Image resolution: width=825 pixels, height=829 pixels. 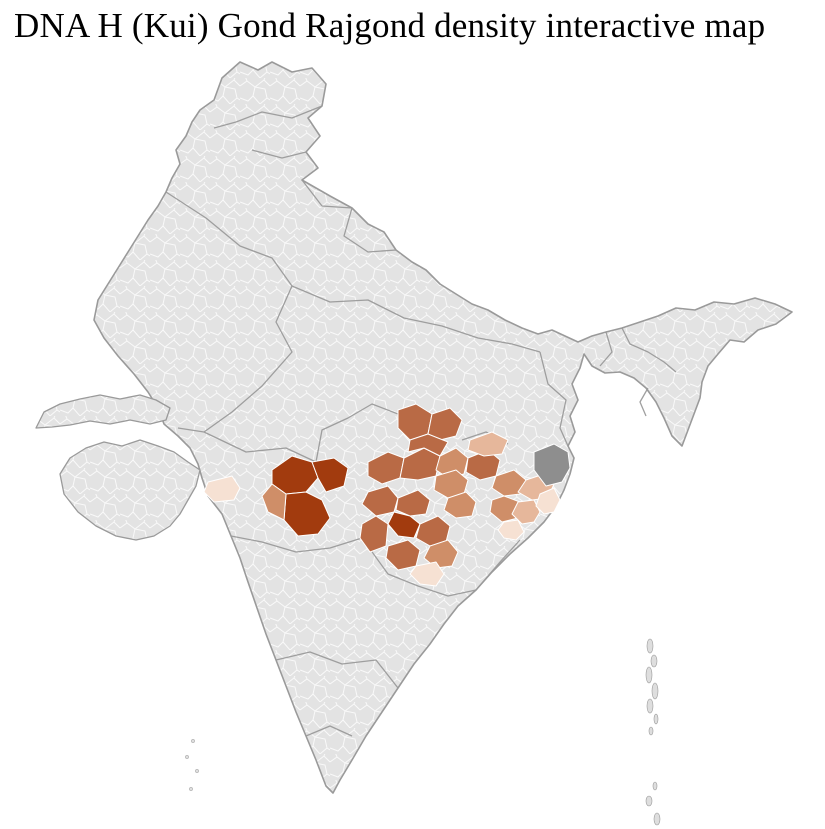 I want to click on lakshadweep-islands, so click(x=192, y=765).